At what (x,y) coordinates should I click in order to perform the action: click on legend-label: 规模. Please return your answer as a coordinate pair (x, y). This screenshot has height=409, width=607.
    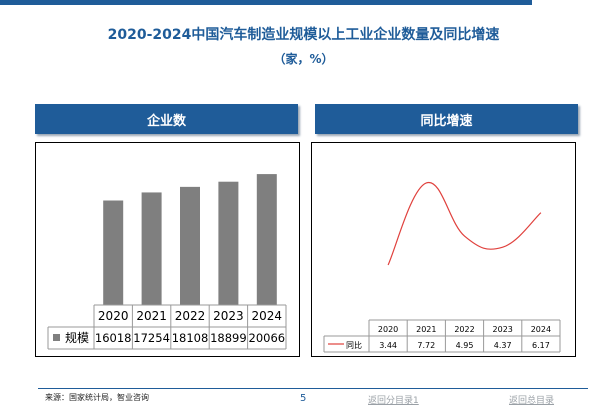
    Looking at the image, I should click on (77, 337).